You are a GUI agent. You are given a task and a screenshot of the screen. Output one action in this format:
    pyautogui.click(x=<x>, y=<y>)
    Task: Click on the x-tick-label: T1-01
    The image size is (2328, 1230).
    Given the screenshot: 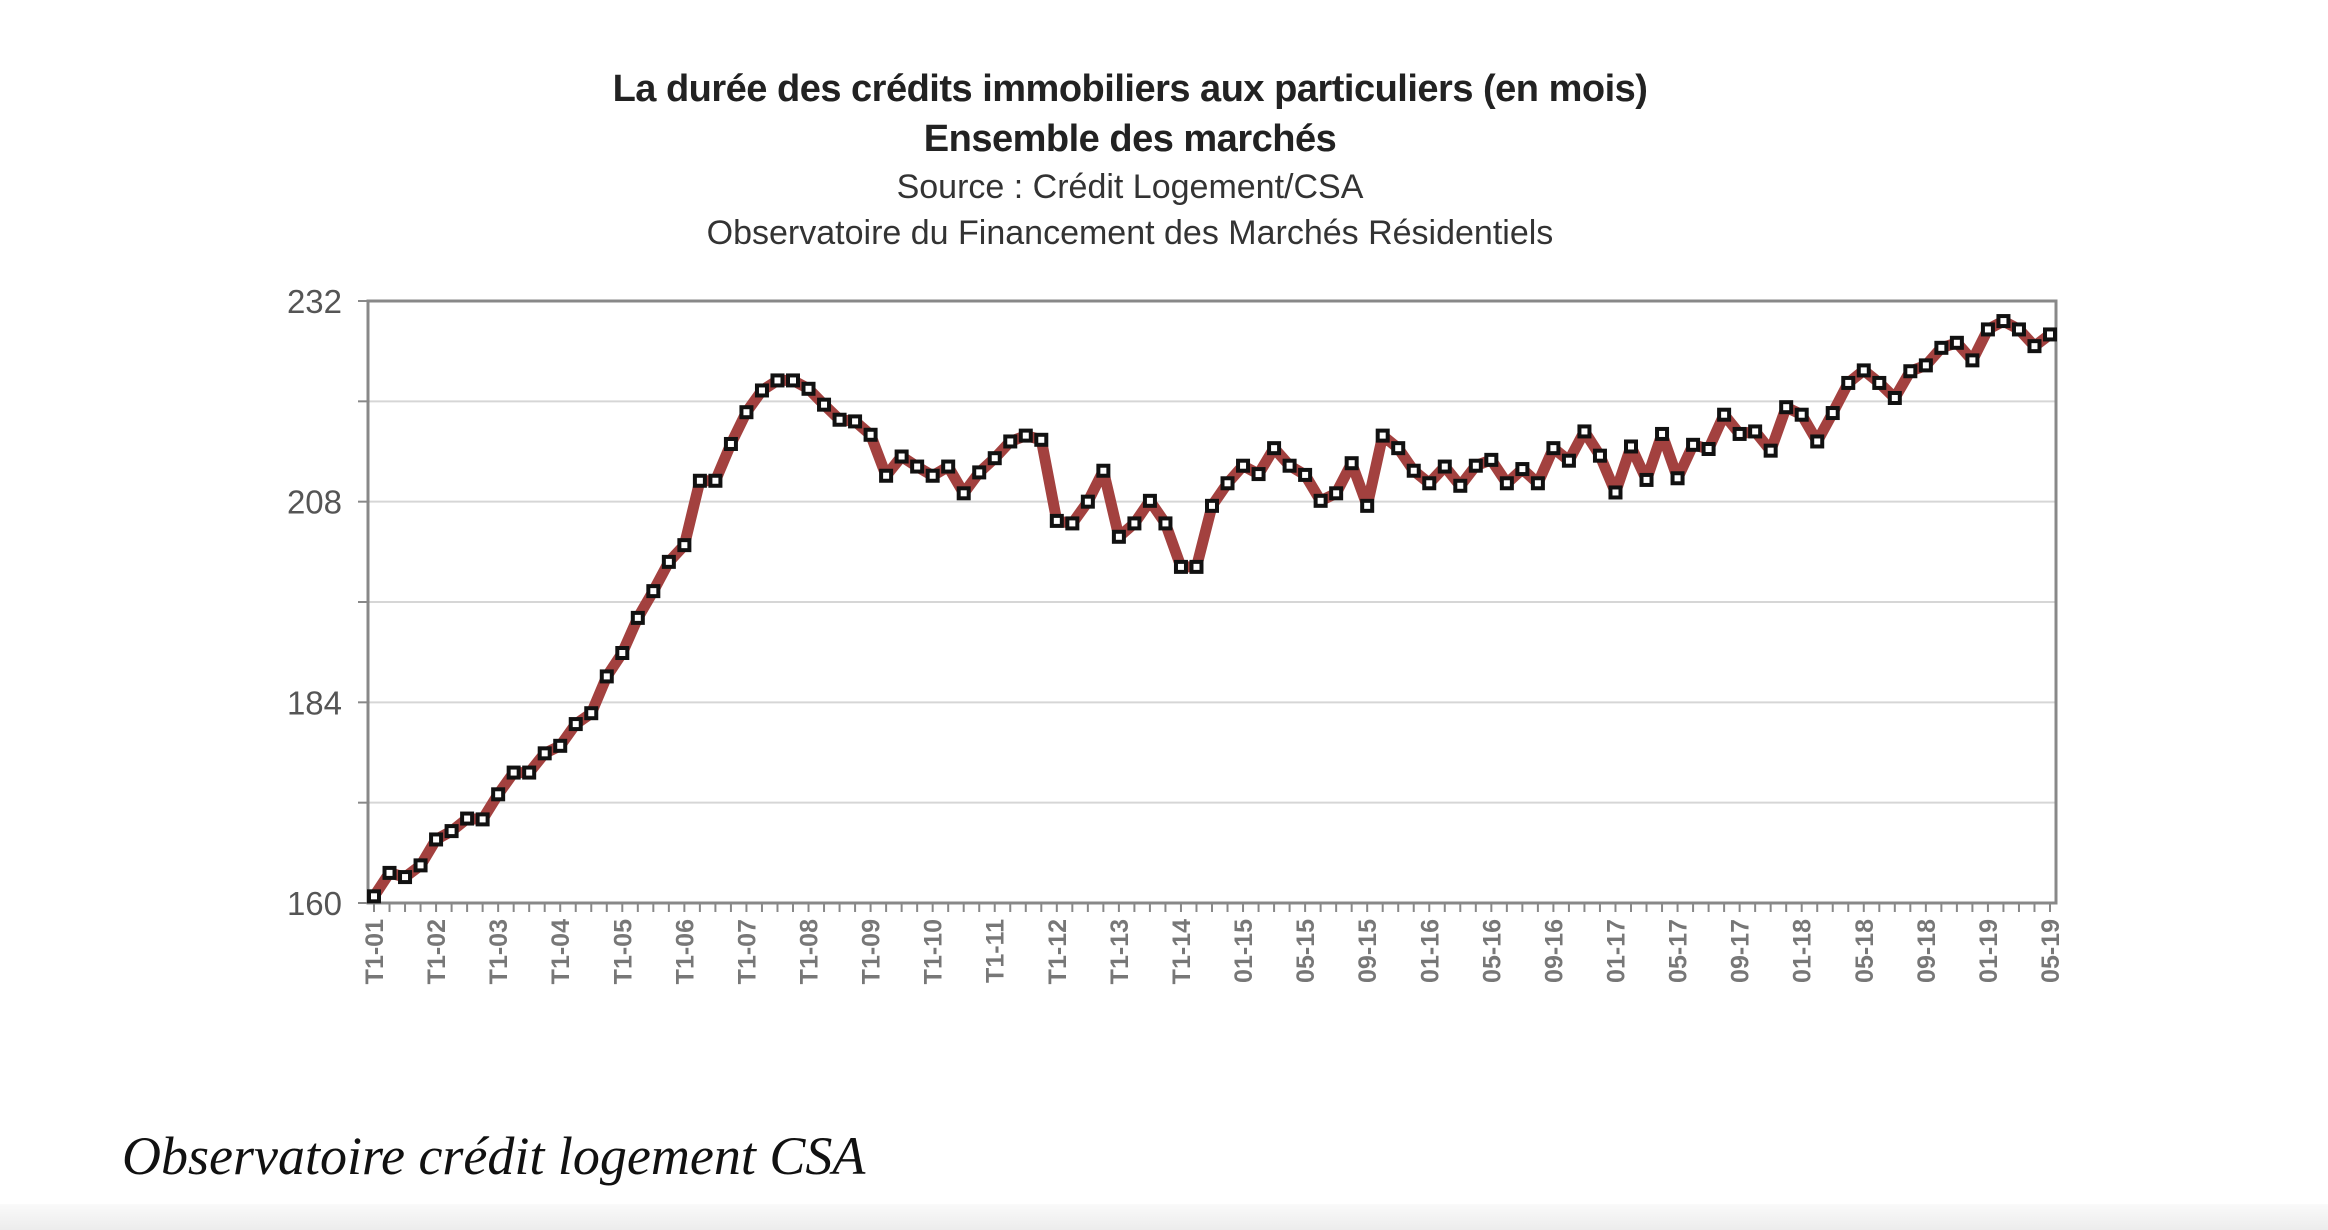 What is the action you would take?
    pyautogui.click(x=375, y=951)
    